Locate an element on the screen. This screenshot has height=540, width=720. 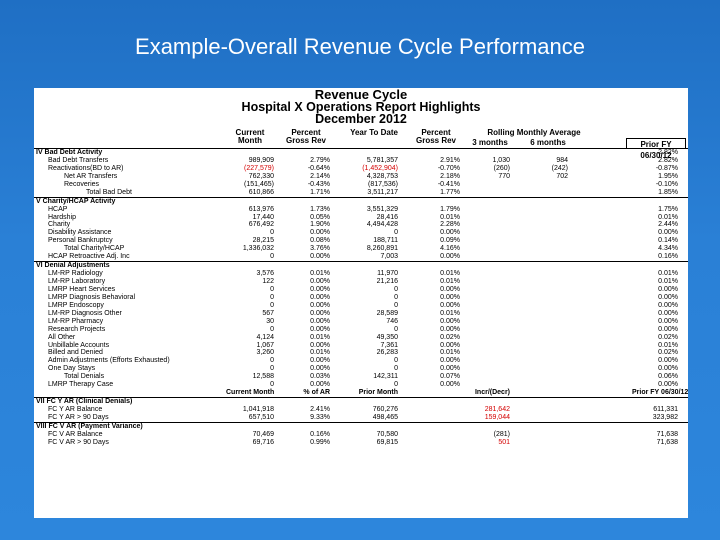
report-subtitle: Hospital X Operations Report Highlights is located at coordinates (361, 107).